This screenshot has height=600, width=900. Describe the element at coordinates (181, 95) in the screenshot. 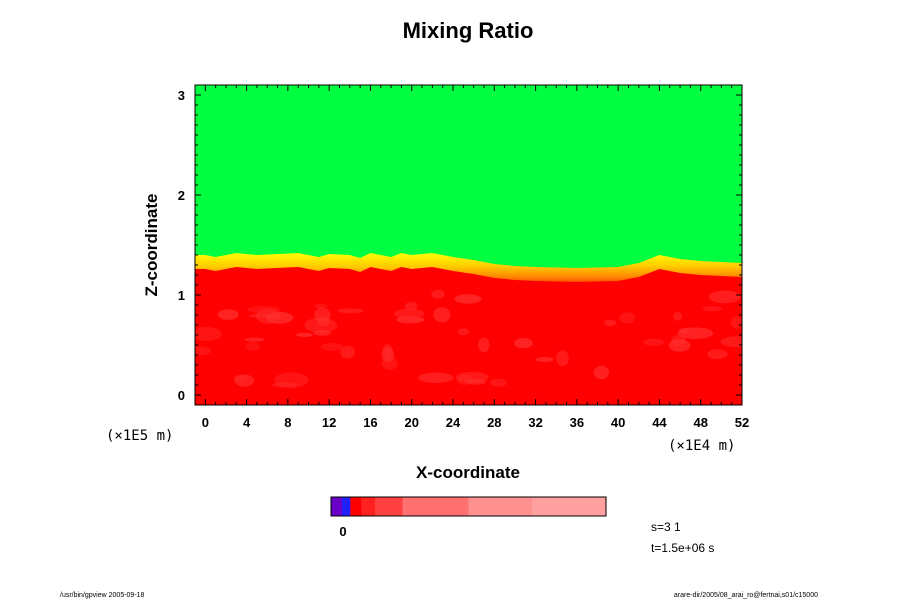

I see `y-tick-label: 3` at that location.